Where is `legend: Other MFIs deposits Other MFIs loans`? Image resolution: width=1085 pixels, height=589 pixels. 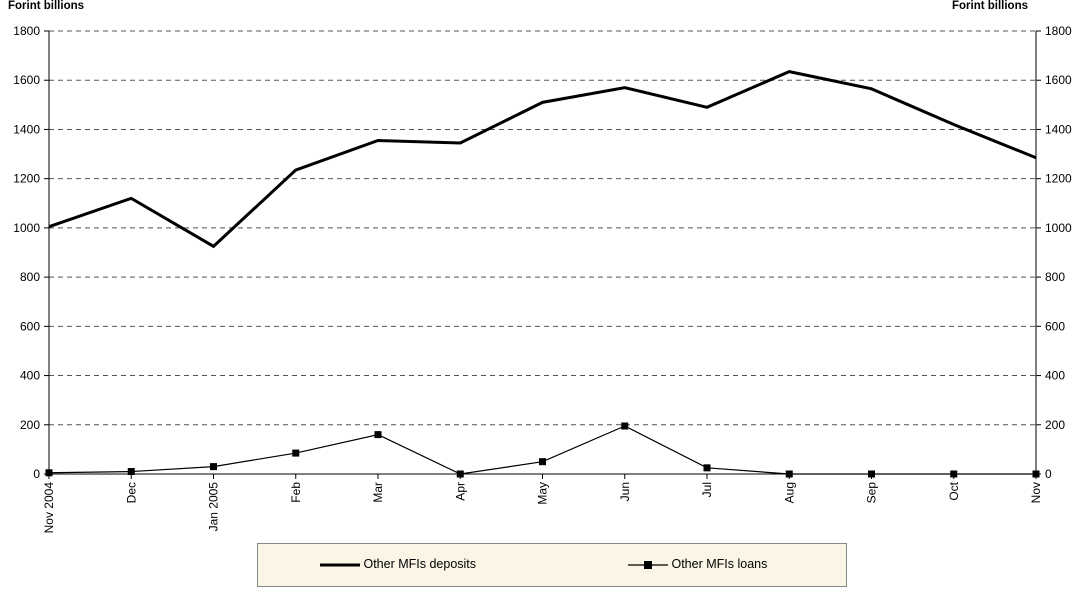 legend: Other MFIs deposits Other MFIs loans is located at coordinates (552, 565).